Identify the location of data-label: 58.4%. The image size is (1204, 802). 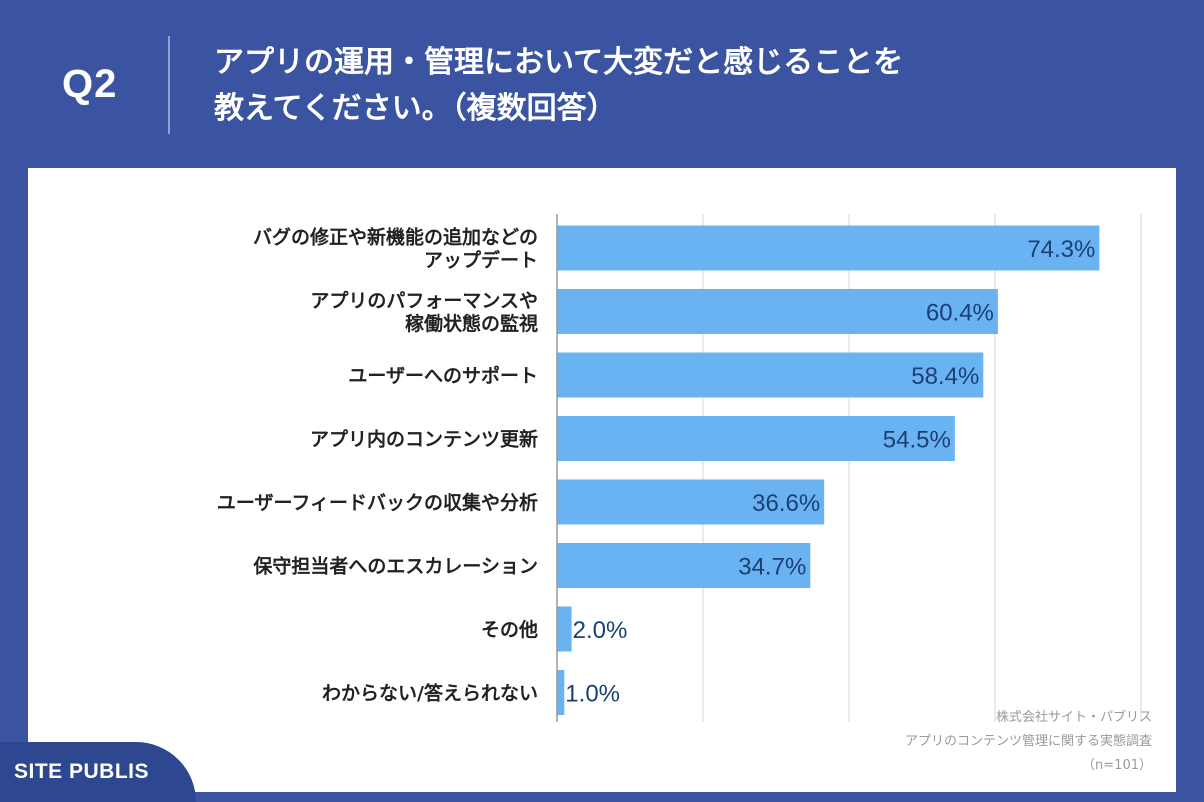
(945, 376).